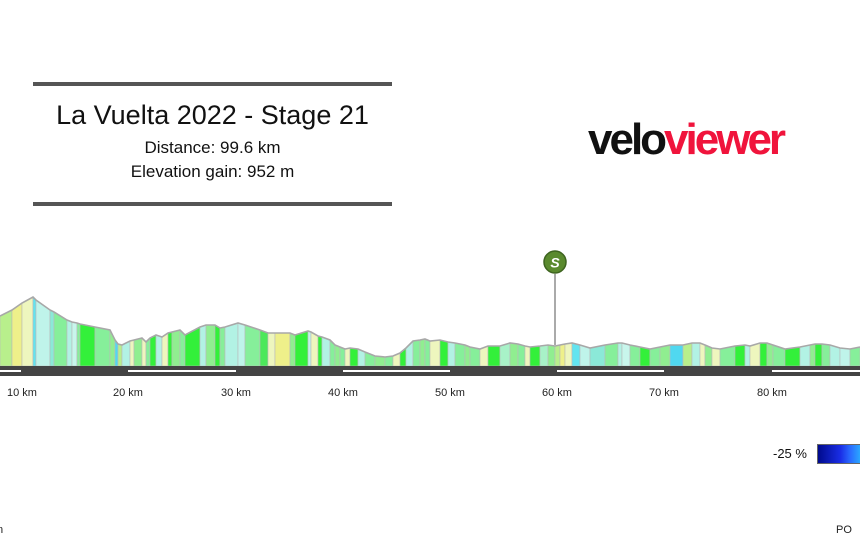  I want to click on x-axis-tick-label: 20 km, so click(128, 393).